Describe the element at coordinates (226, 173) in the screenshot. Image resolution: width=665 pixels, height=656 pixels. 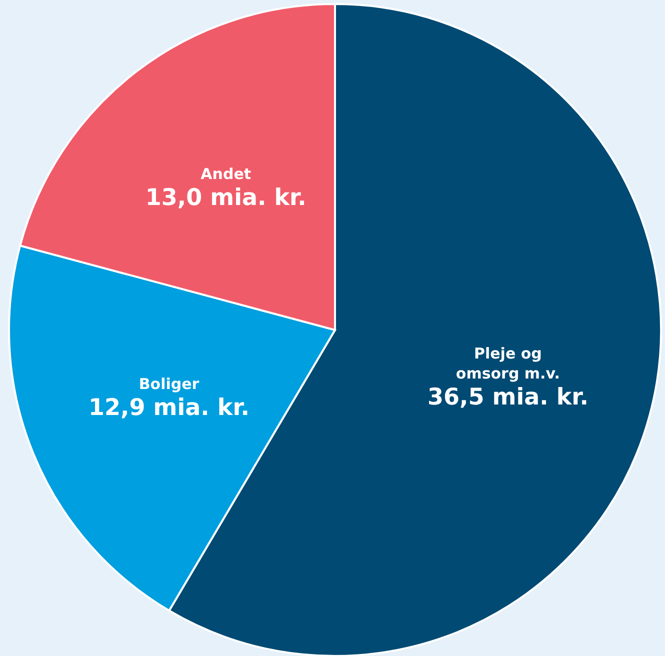
I see `slice-label: Andet` at that location.